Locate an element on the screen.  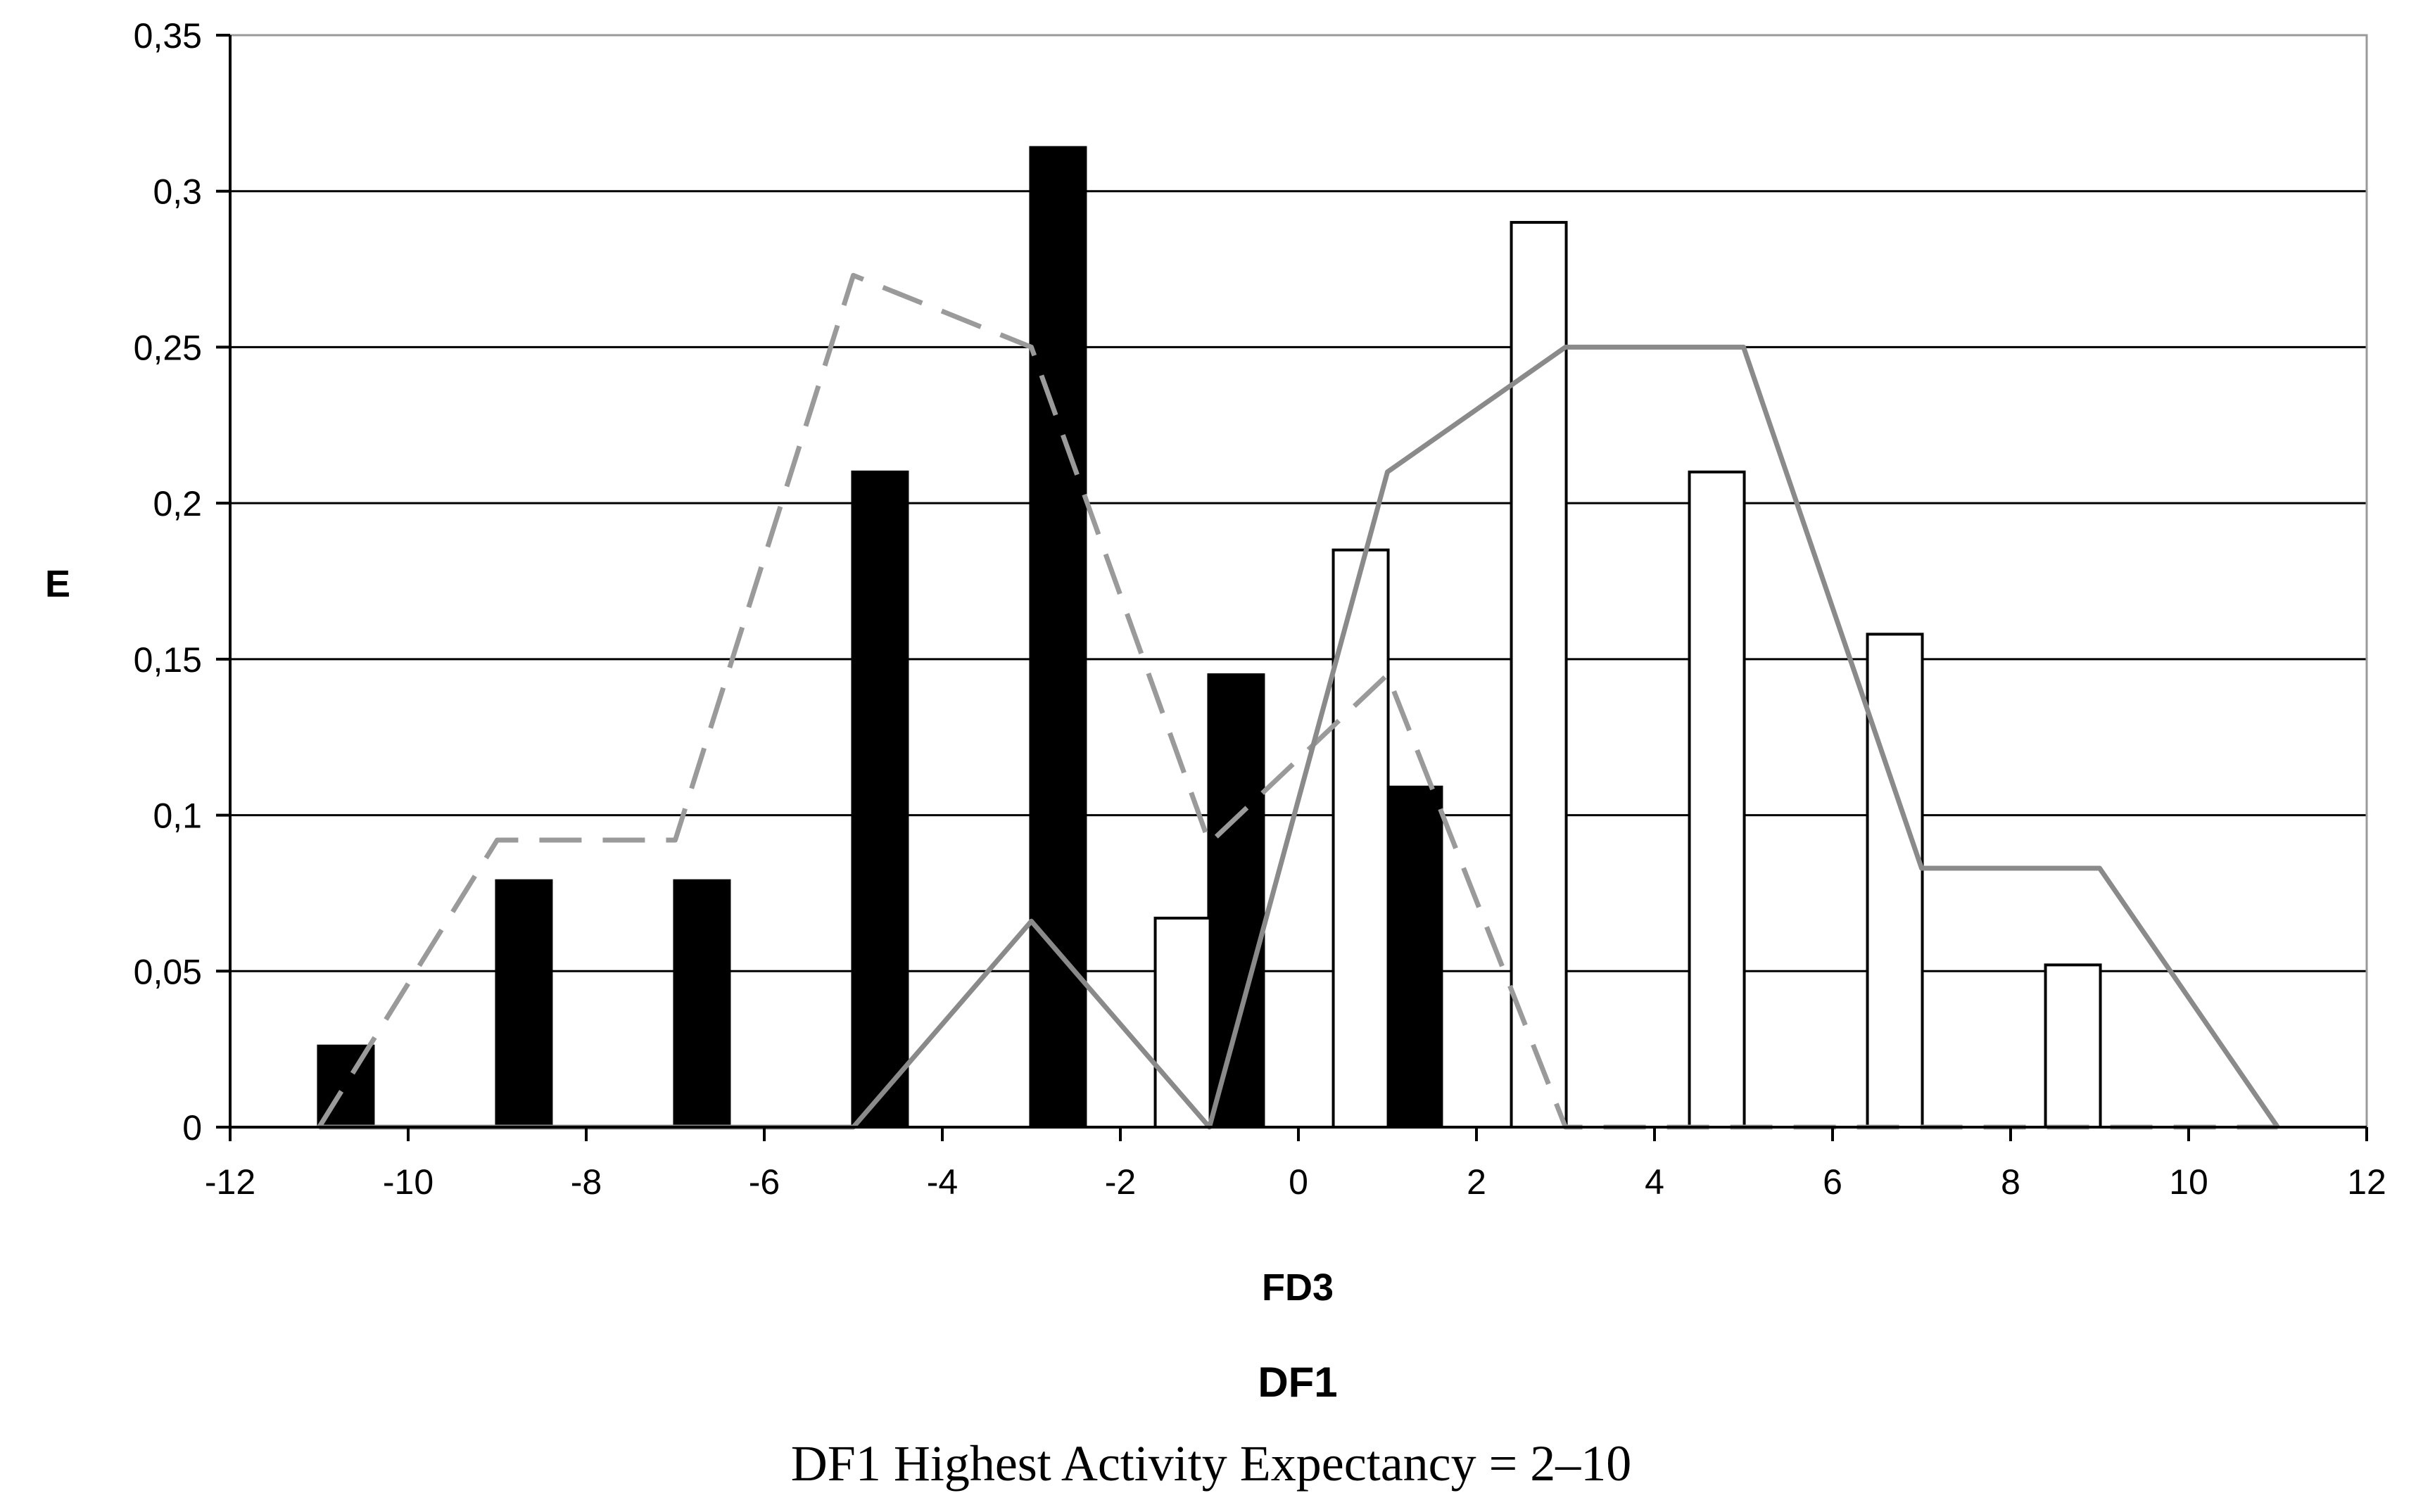
y-axis-tick-labels: 0 0,05 0,1 0,15 0,2 0,25 0,3 0,35 is located at coordinates (182, 582).